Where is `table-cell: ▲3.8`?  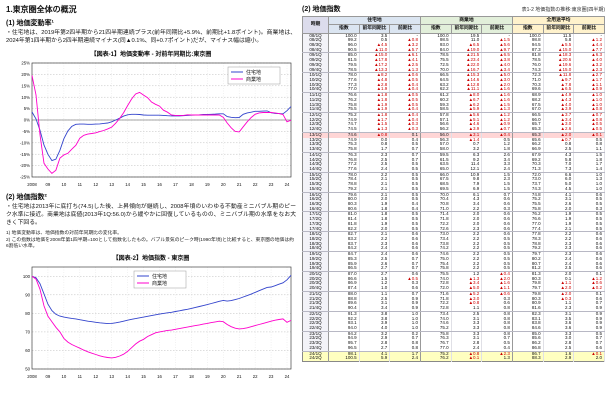
table-cell: ▲3.8 is located at coordinates (497, 60).